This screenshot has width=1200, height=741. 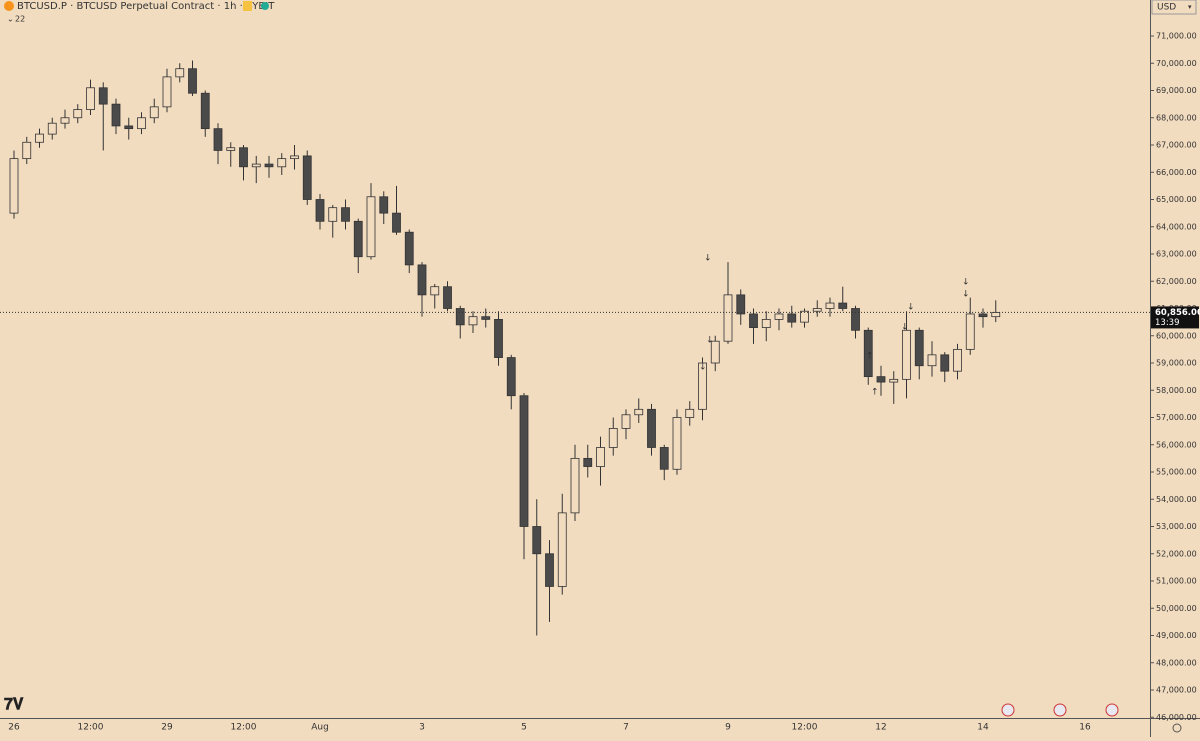 I want to click on y-tick-label: 46,000.00, so click(x=1176, y=717).